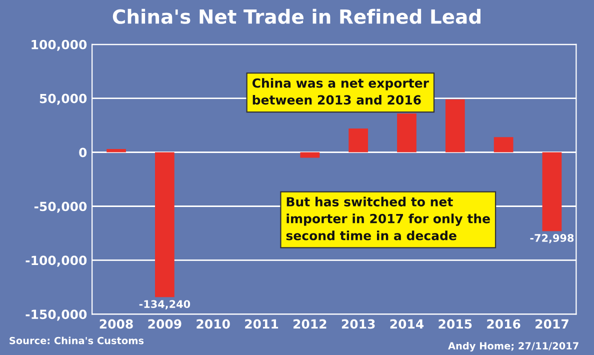 The width and height of the screenshot is (594, 355). Describe the element at coordinates (552, 324) in the screenshot. I see `x-tick-label: 2017` at that location.